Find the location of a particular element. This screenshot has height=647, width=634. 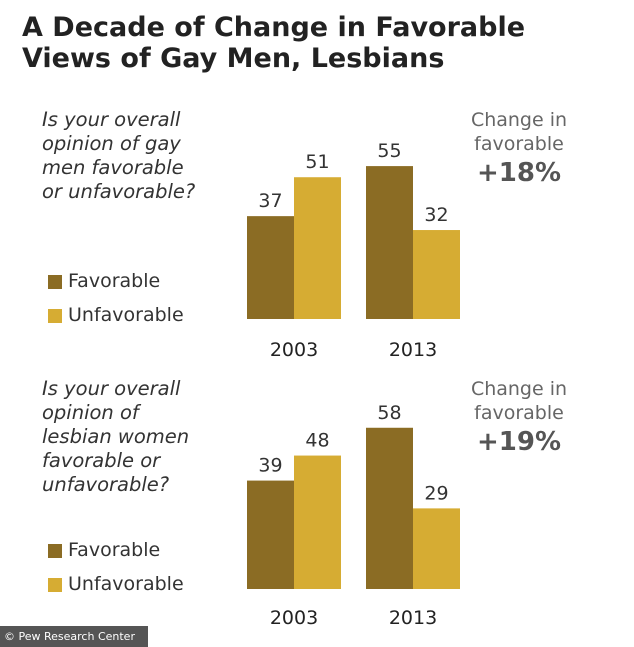

data-label-favorable-2013: 58 is located at coordinates (389, 413).